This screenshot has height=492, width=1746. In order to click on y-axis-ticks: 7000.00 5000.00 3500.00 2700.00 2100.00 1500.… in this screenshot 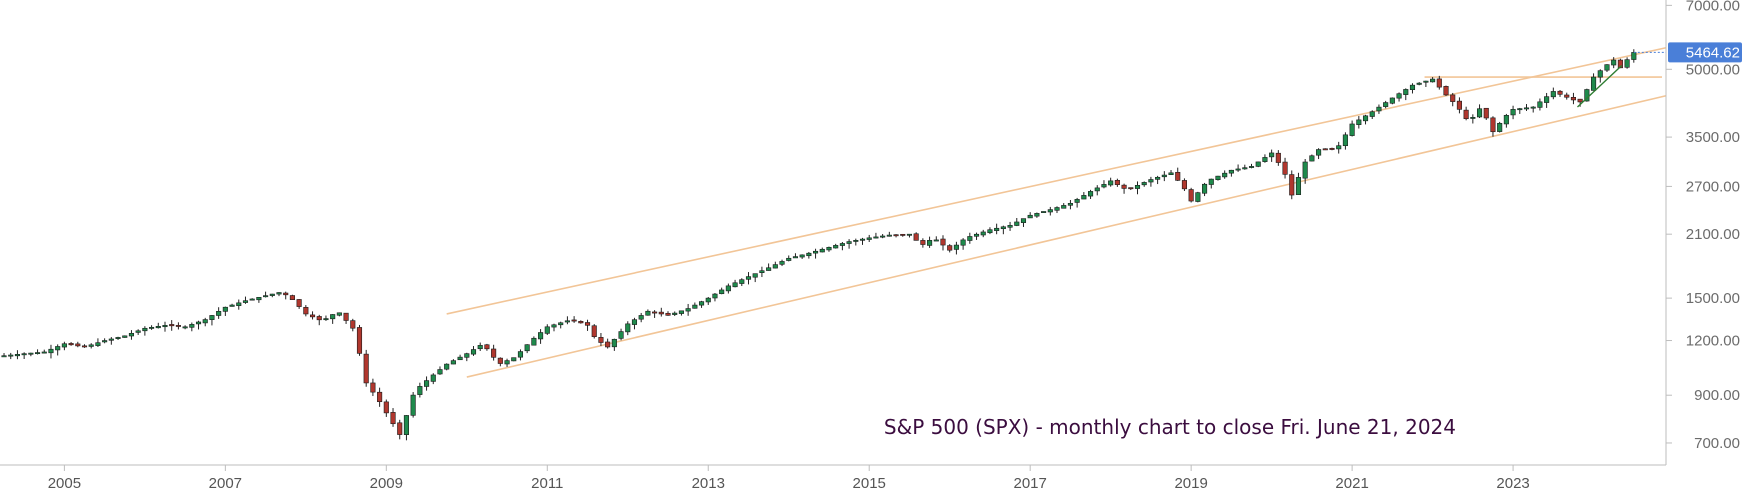, I will do `click(1703, 226)`.